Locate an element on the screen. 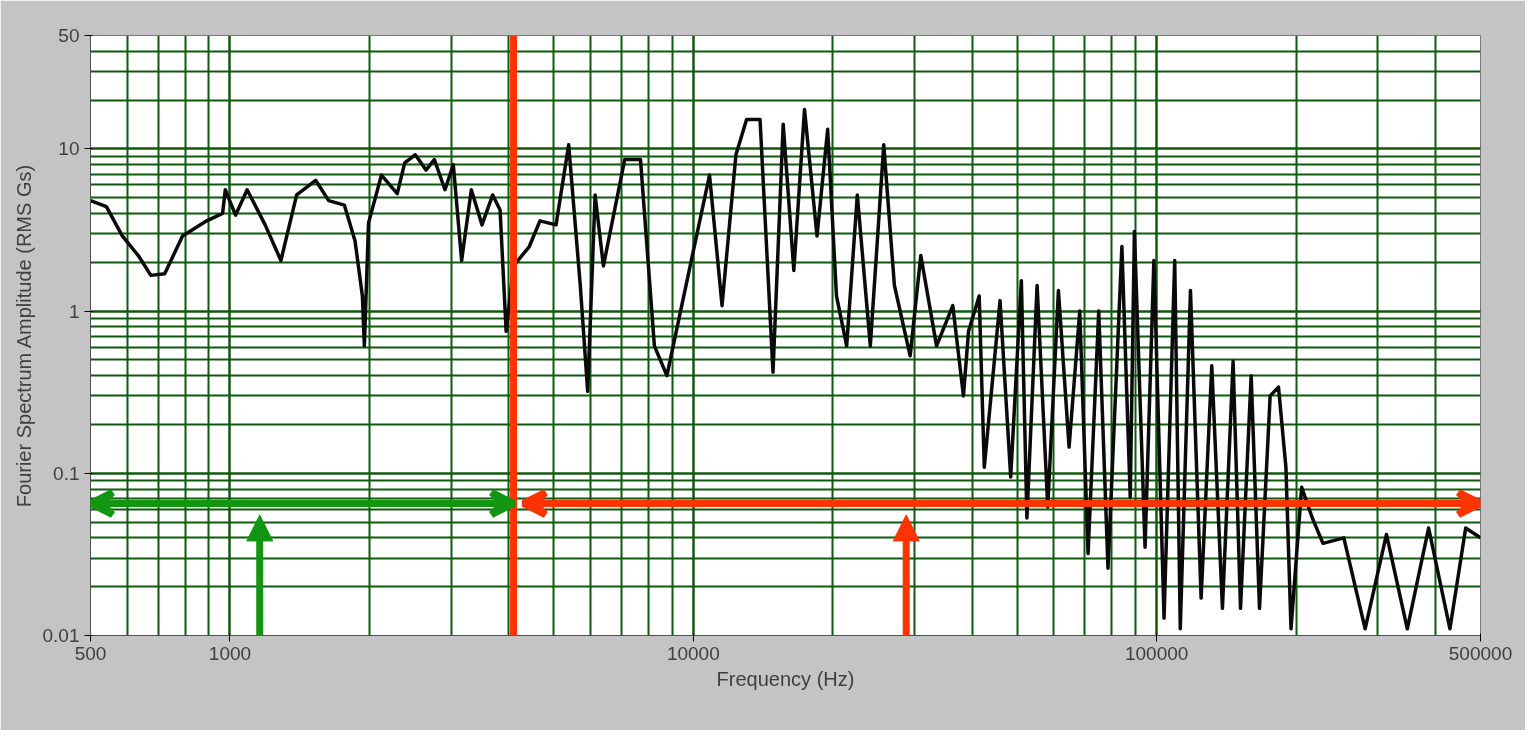  y-axis-title: Fourier Spectrum Amplitude (RMS Gs) is located at coordinates (23, 336).